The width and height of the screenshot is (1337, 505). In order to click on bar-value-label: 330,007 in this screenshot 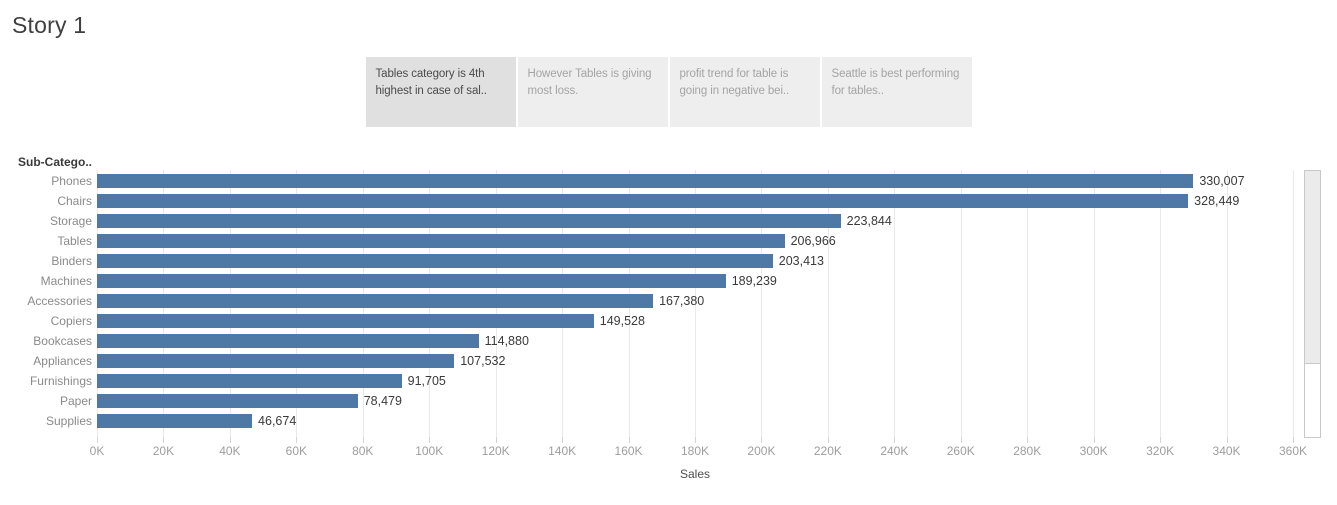, I will do `click(1222, 181)`.